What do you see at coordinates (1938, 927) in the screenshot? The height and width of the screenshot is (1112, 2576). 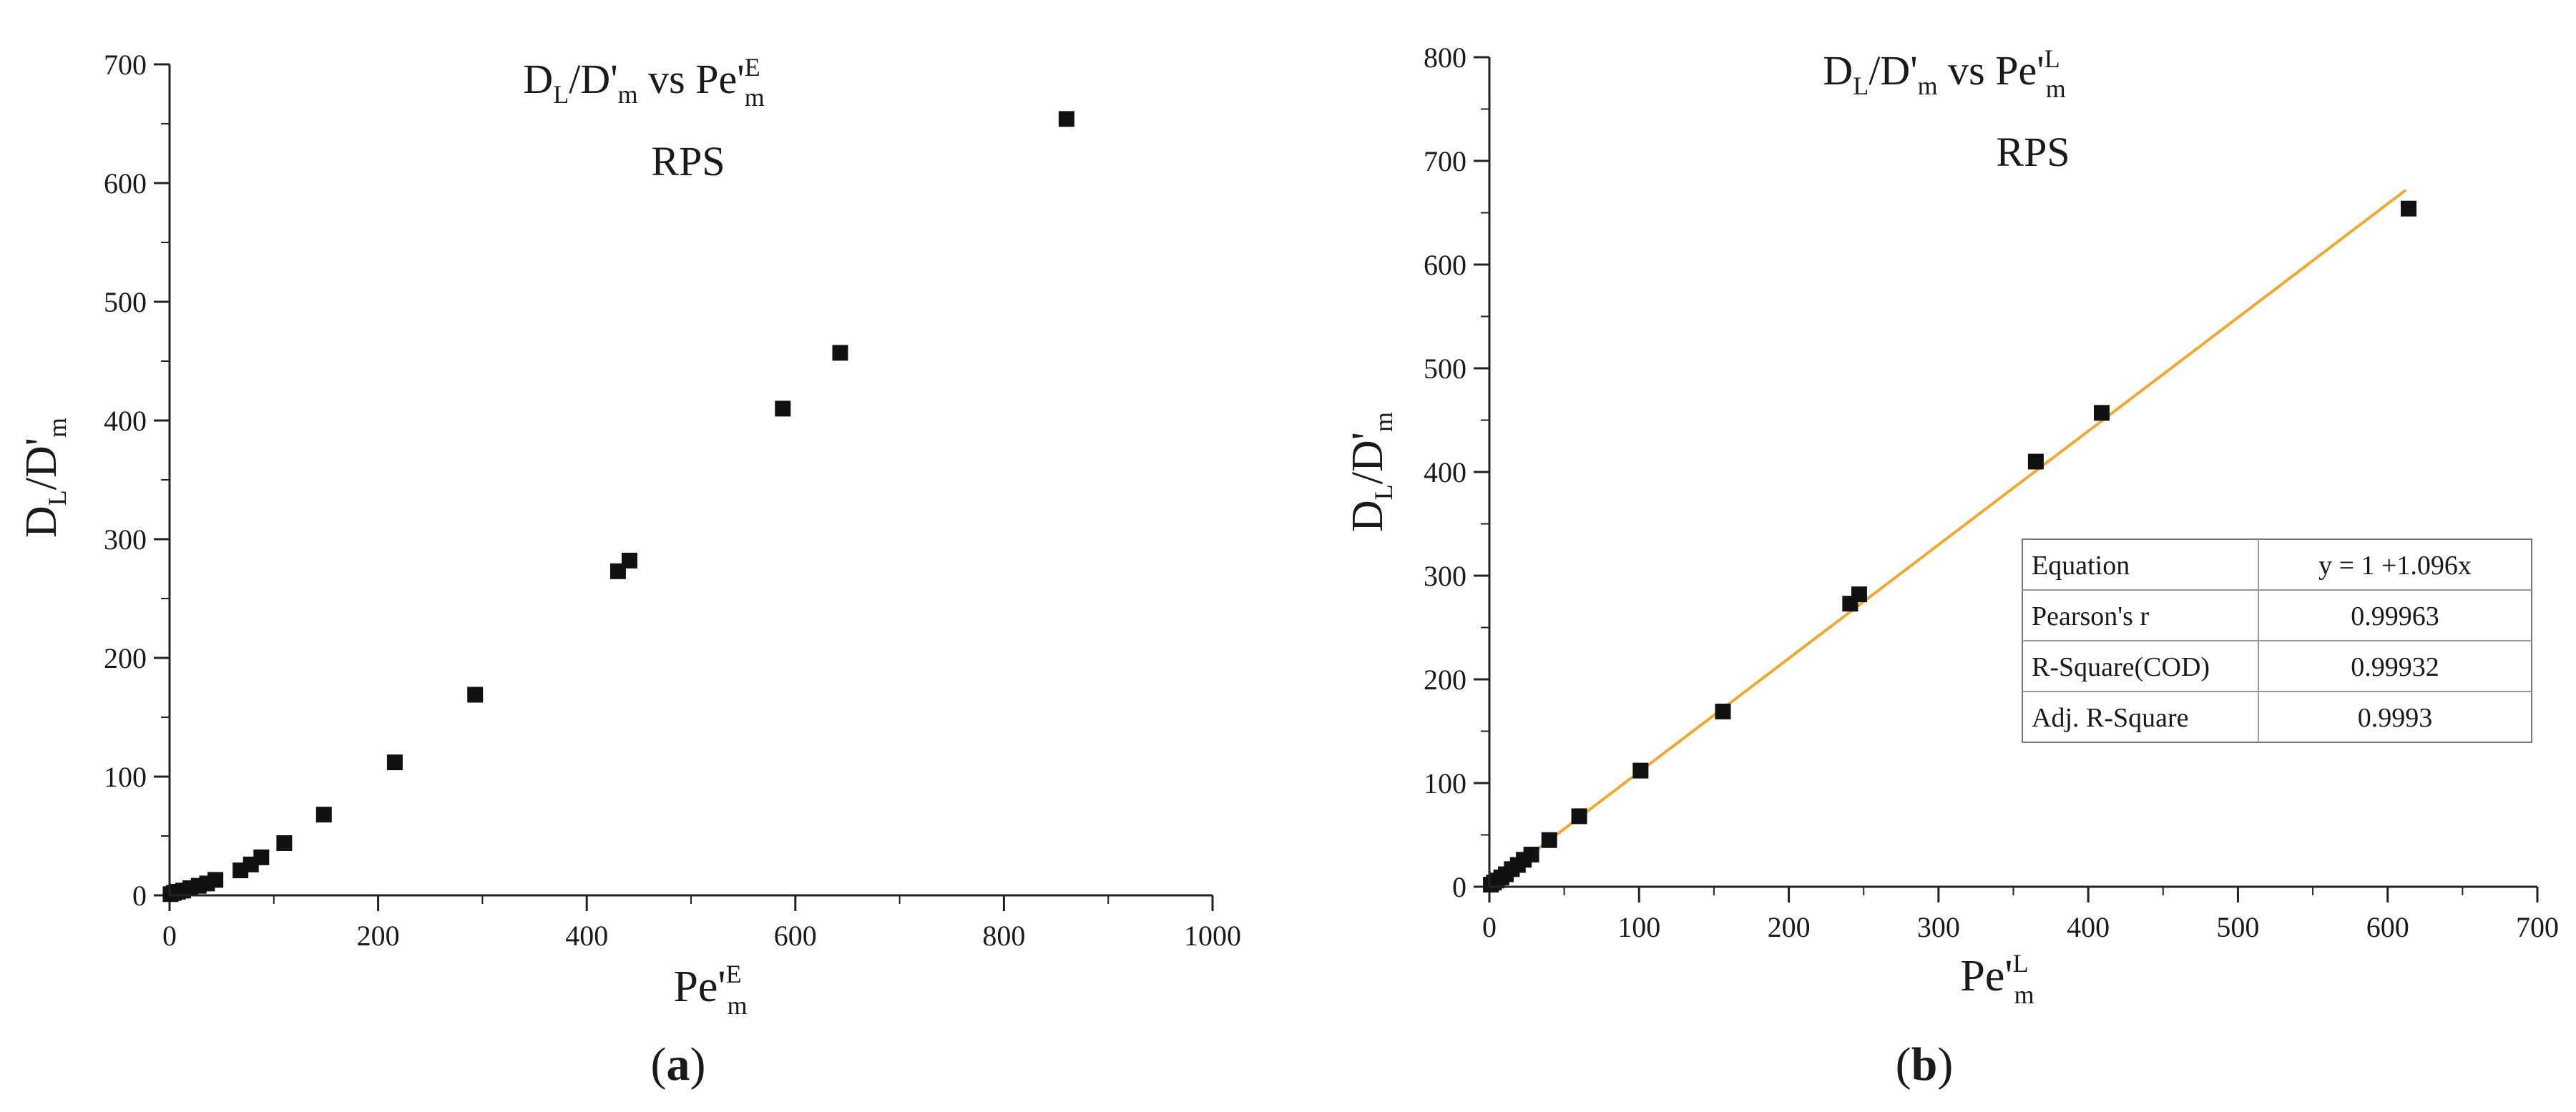 I see `chart-b-x-tick-label: 300` at bounding box center [1938, 927].